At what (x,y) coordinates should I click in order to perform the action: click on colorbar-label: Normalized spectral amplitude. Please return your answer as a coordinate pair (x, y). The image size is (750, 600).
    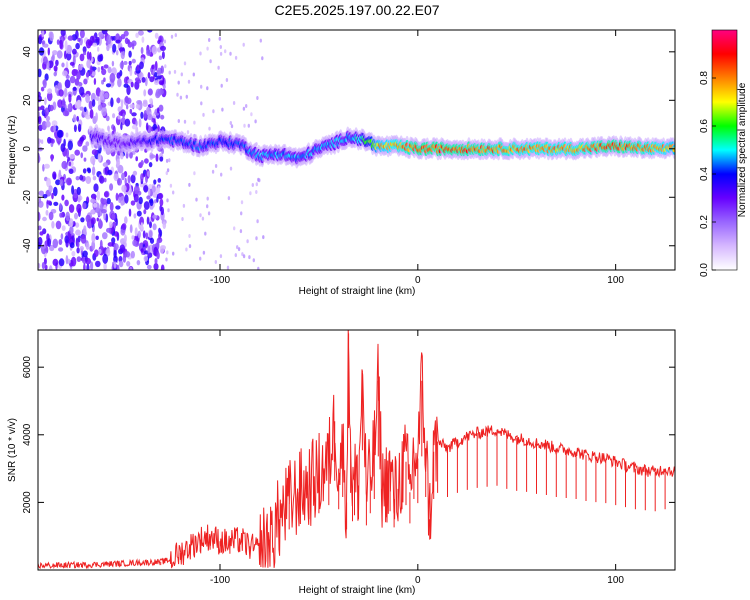
    Looking at the image, I should click on (742, 149).